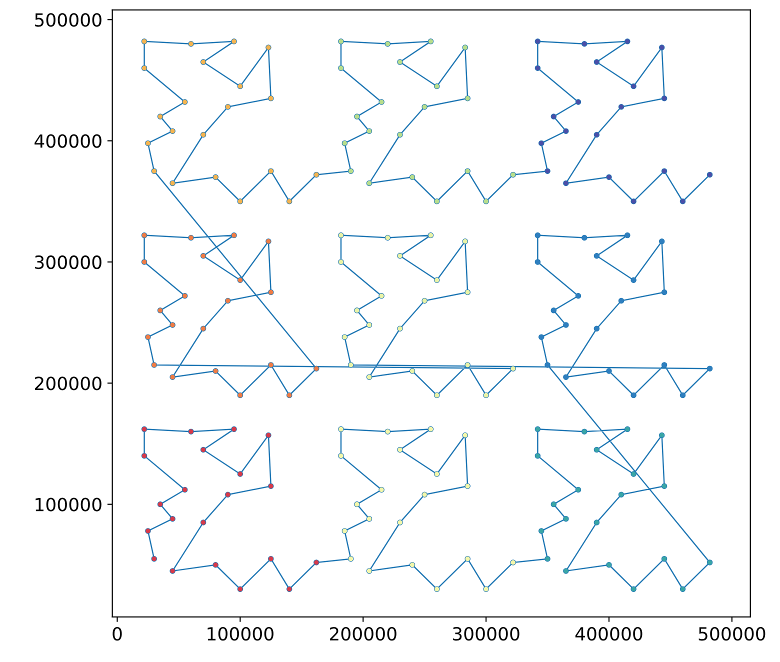  What do you see at coordinates (68, 20) in the screenshot?
I see `y-tick-label: 500000` at bounding box center [68, 20].